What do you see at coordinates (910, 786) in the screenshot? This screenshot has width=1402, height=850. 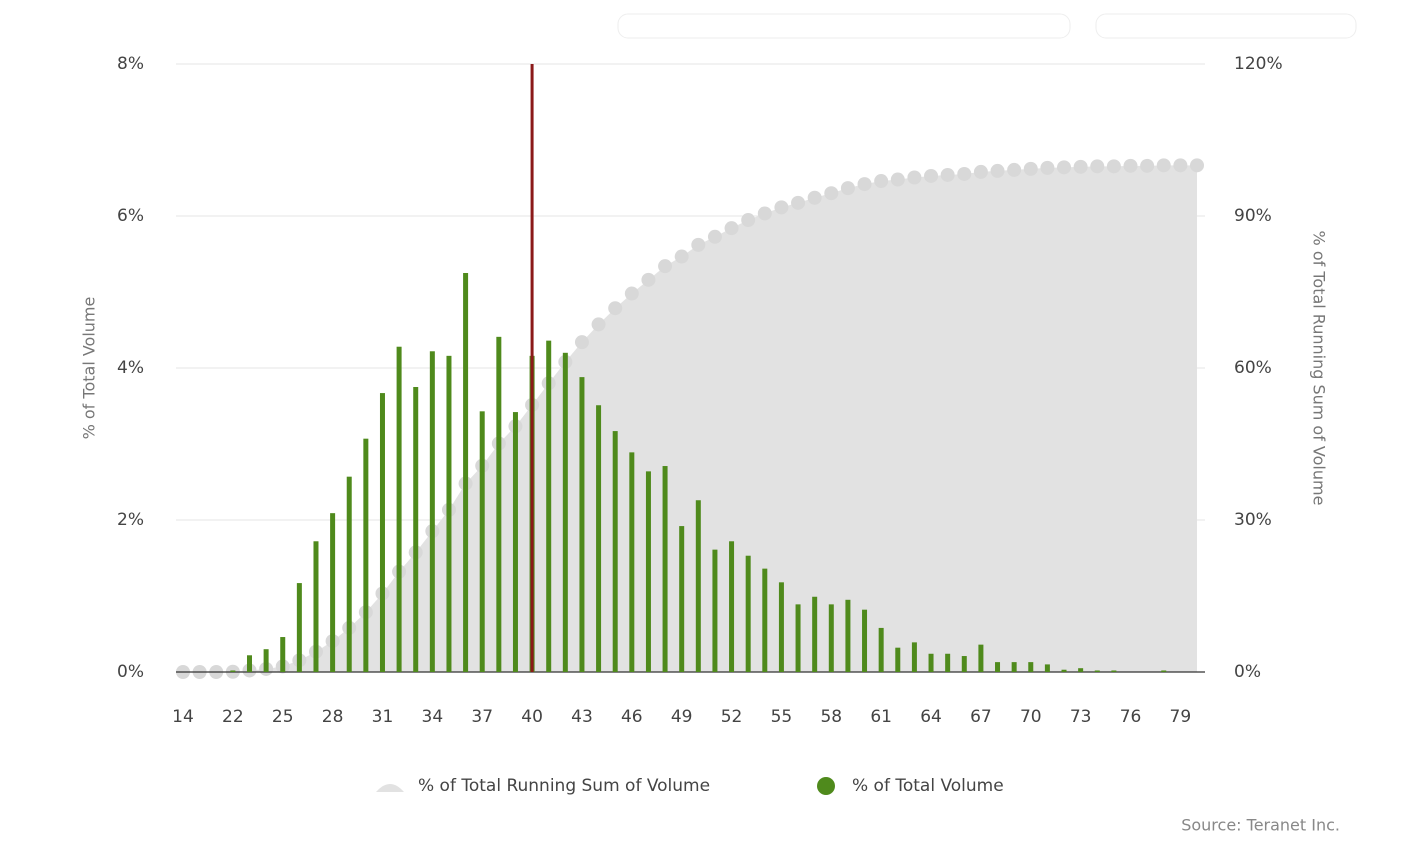 I see `legend-item: % of Total Volume` at bounding box center [910, 786].